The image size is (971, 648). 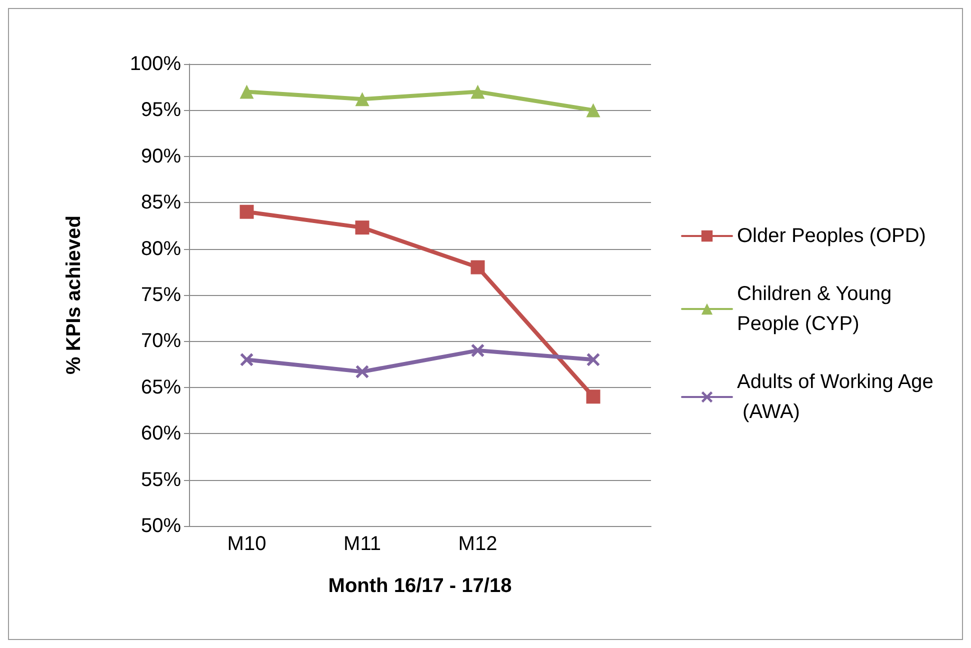 I want to click on y-tick-label: 75%, so click(x=161, y=295).